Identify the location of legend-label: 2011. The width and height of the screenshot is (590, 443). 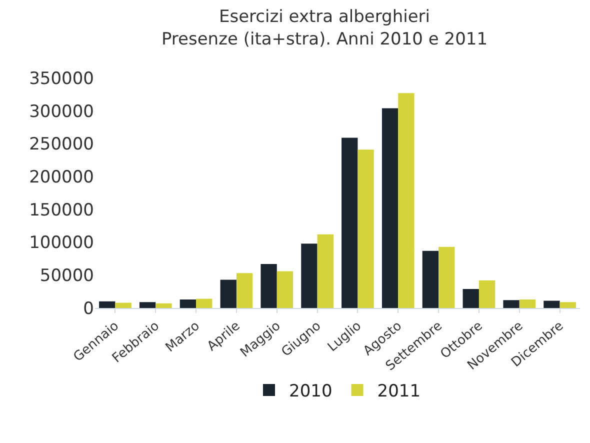
(399, 392).